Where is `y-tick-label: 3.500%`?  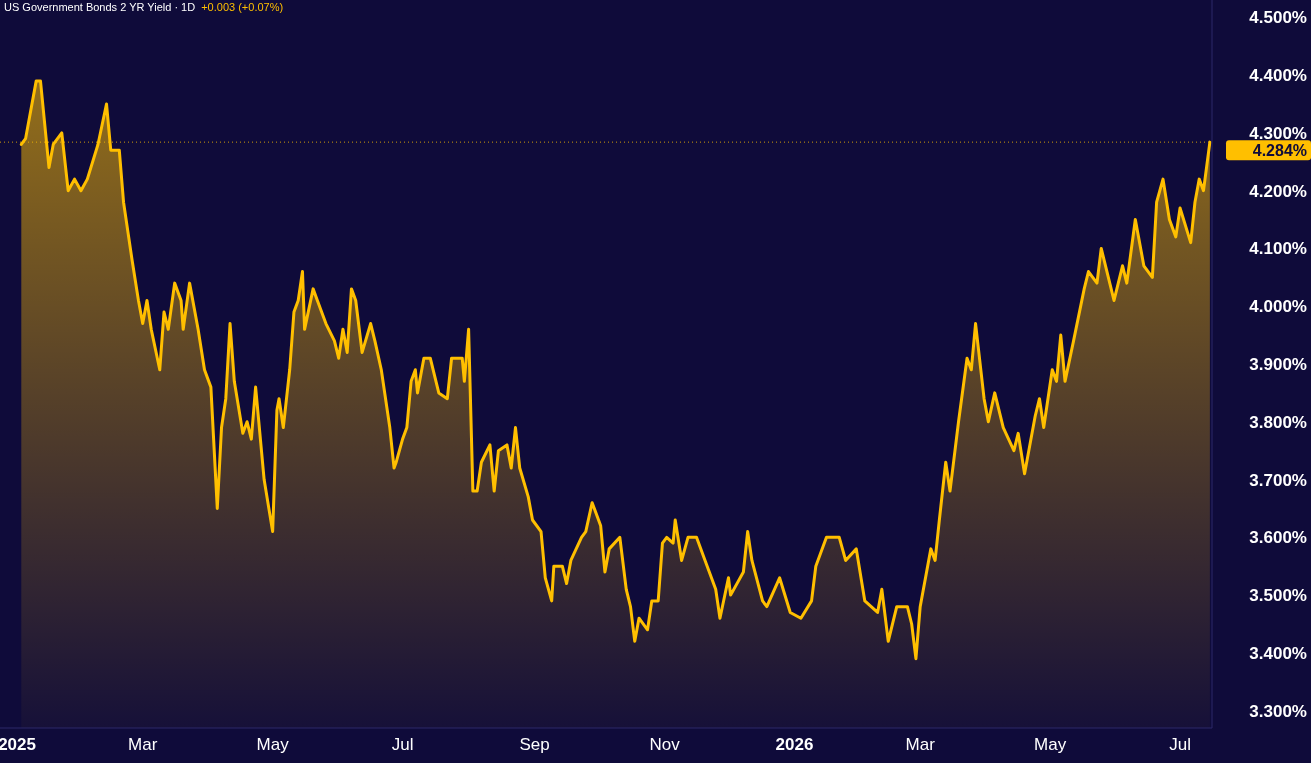
y-tick-label: 3.500% is located at coordinates (1278, 596).